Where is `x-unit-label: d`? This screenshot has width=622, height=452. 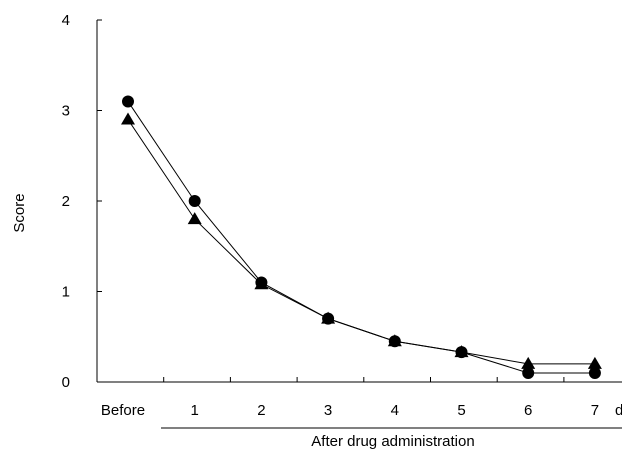
x-unit-label: d is located at coordinates (618, 410).